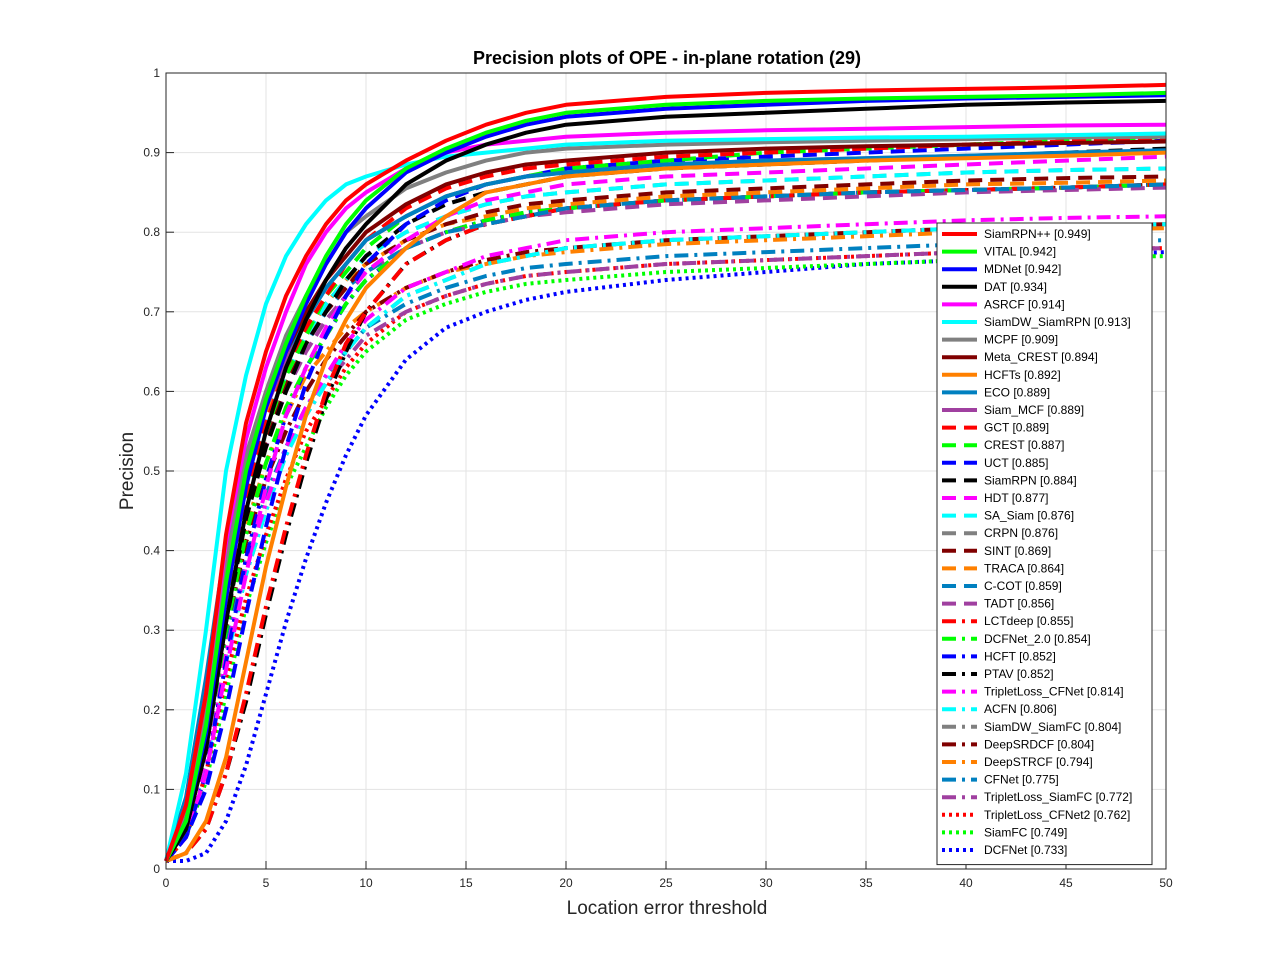  What do you see at coordinates (1028, 621) in the screenshot?
I see `legend-entry: LCTdeep [0.855]` at bounding box center [1028, 621].